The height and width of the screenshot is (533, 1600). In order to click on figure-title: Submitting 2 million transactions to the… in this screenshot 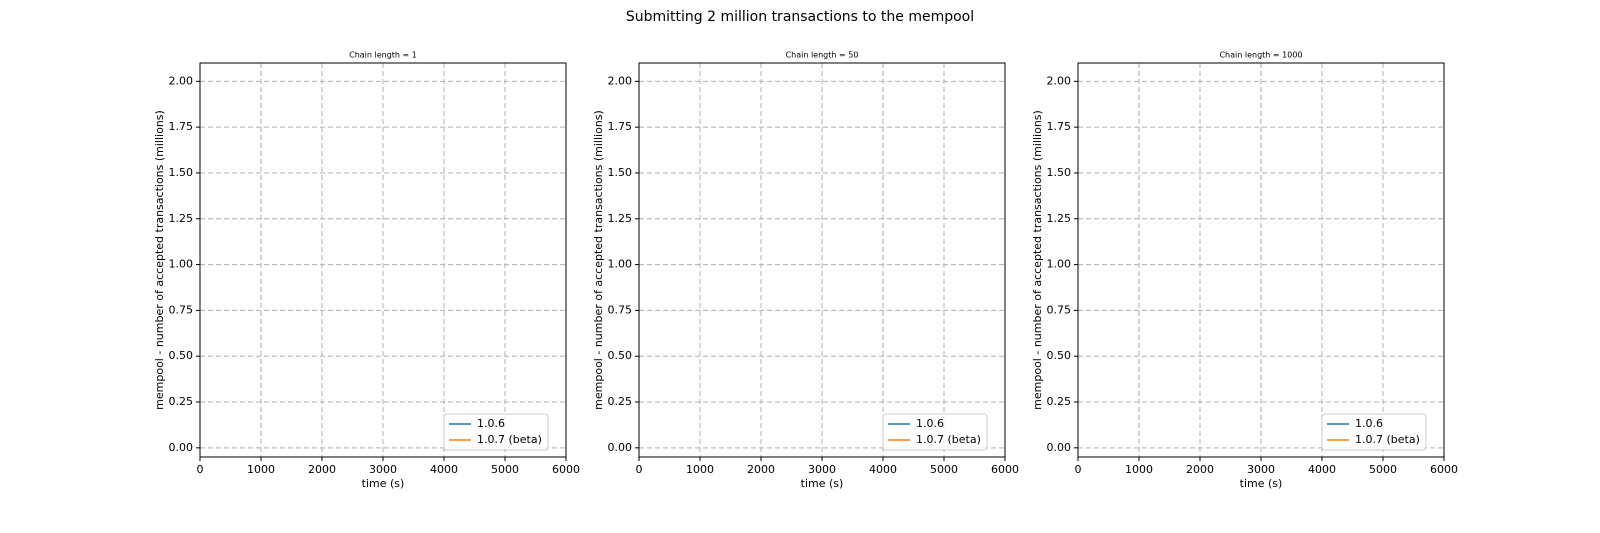, I will do `click(800, 17)`.